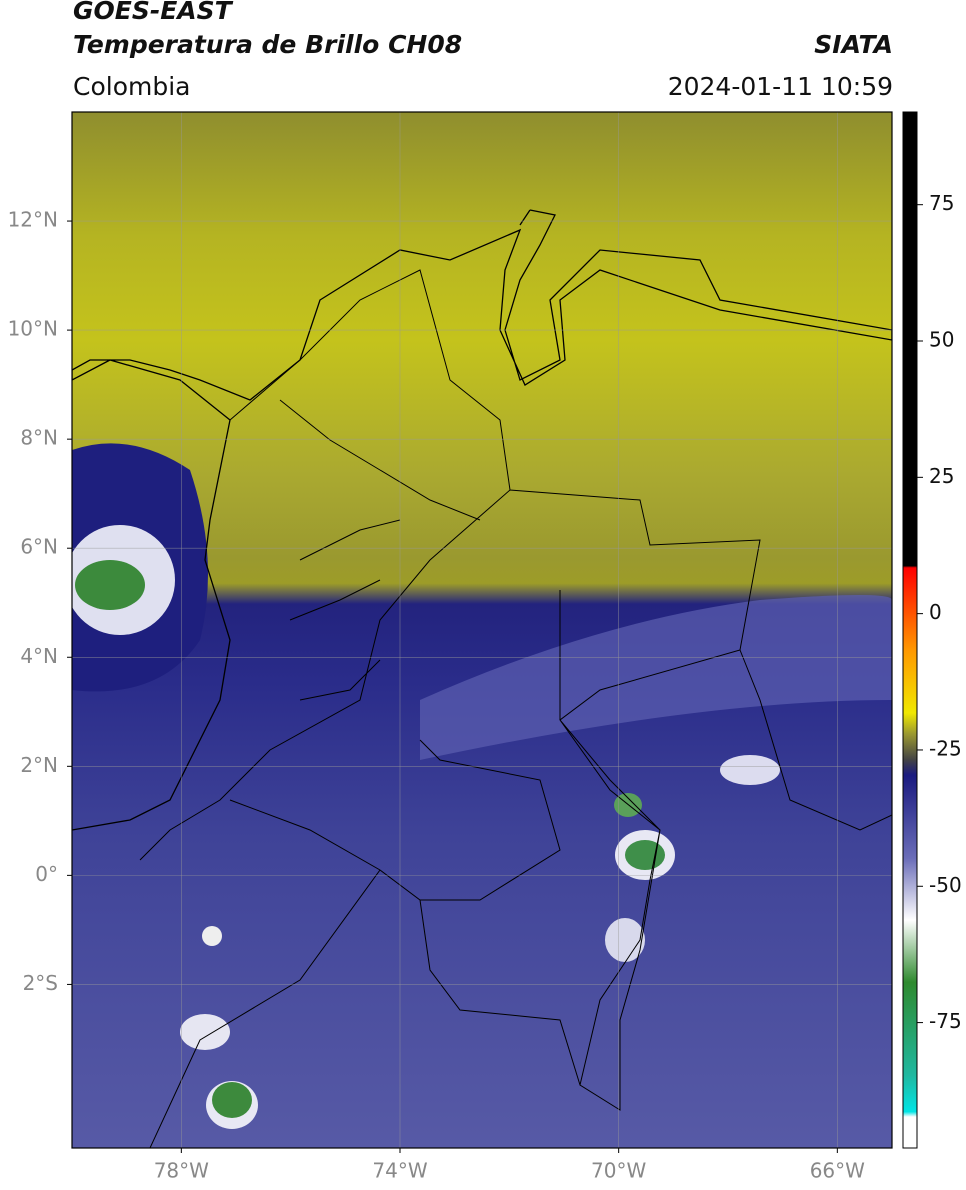  What do you see at coordinates (39, 656) in the screenshot?
I see `lat-label: 4°N` at bounding box center [39, 656].